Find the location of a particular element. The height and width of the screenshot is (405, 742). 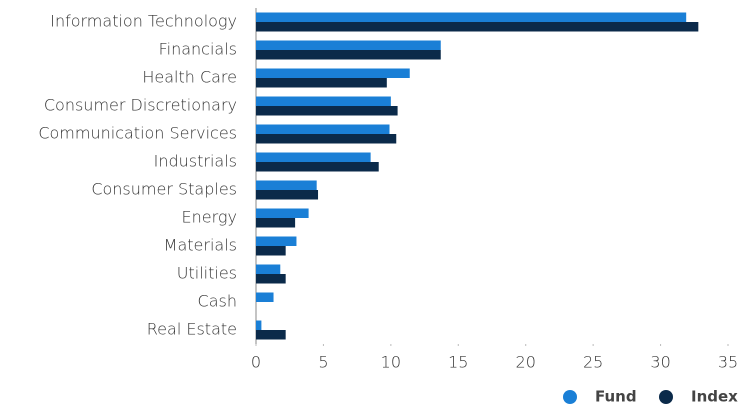

category-label: Consumer Staples is located at coordinates (164, 189).